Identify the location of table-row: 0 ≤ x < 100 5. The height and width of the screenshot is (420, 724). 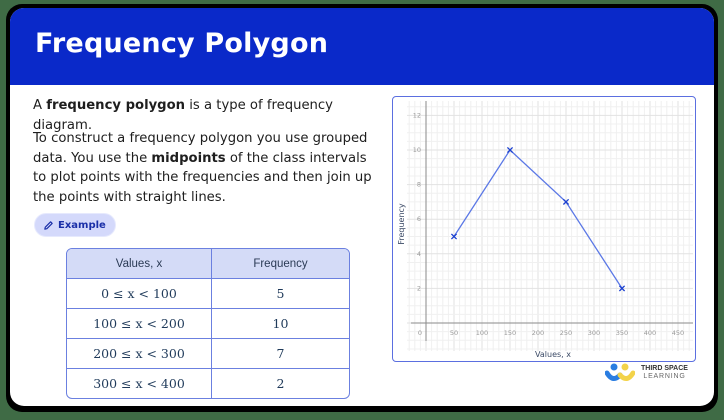
(208, 293).